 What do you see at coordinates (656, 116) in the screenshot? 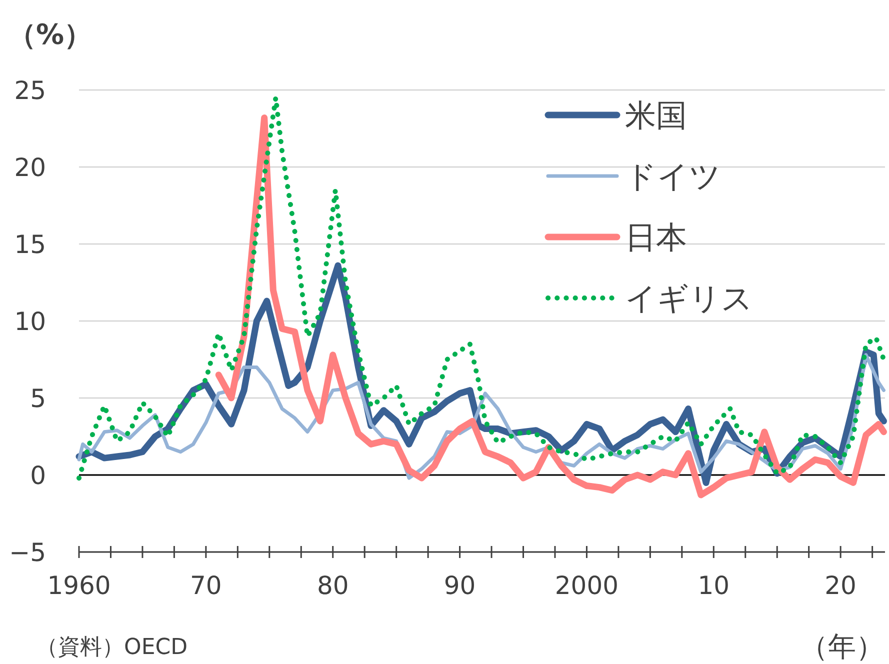
I see `legend-label: 米国` at bounding box center [656, 116].